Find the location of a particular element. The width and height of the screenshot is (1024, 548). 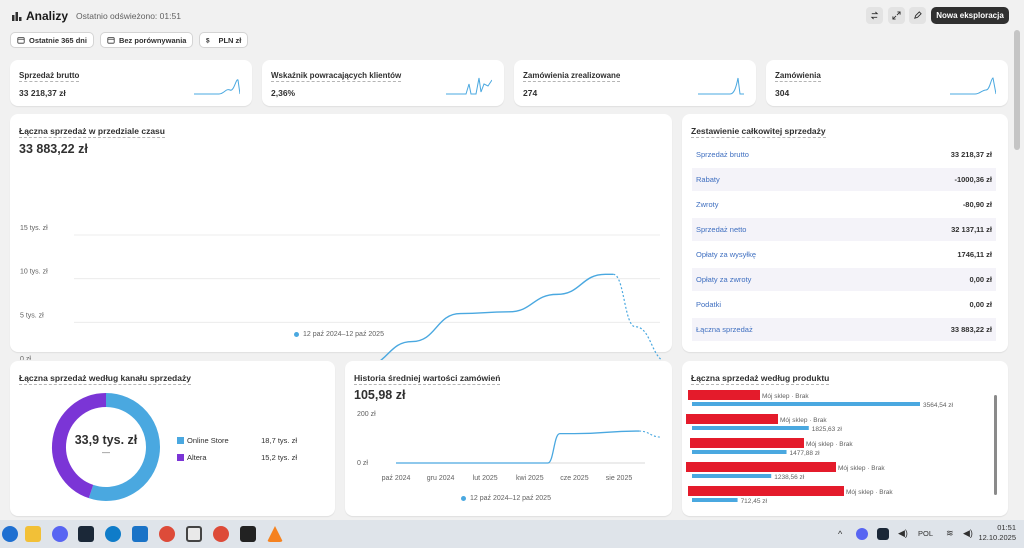

chrome-icon is located at coordinates (167, 534).